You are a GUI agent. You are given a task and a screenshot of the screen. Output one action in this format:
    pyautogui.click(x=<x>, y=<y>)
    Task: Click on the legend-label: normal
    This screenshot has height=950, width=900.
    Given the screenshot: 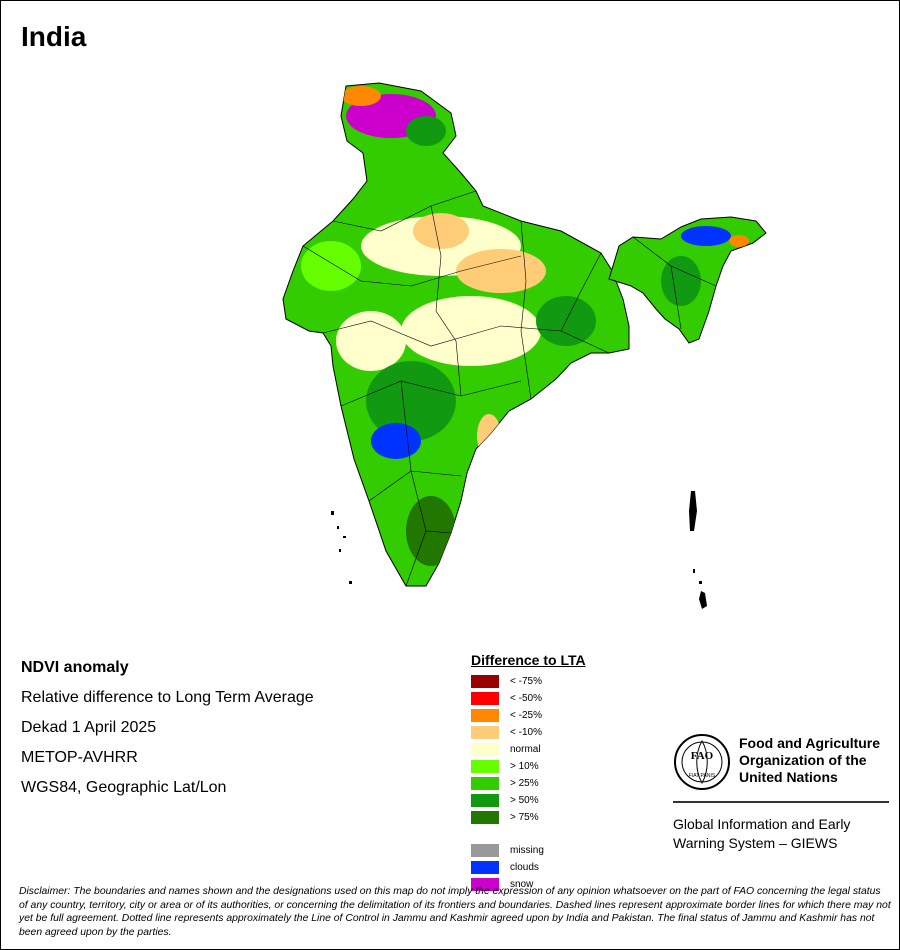 What is the action you would take?
    pyautogui.click(x=525, y=749)
    